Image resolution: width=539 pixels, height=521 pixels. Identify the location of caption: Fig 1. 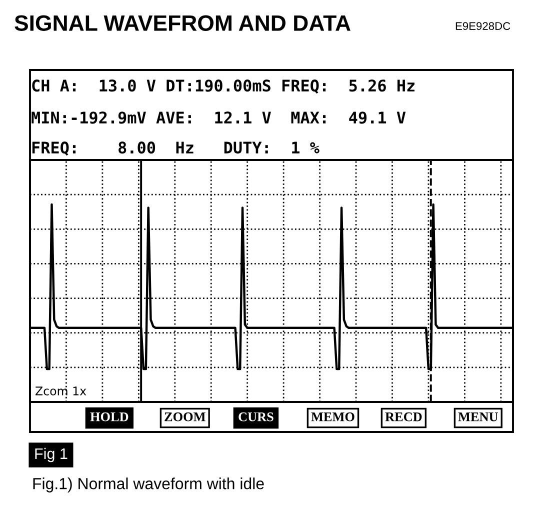
(51, 455).